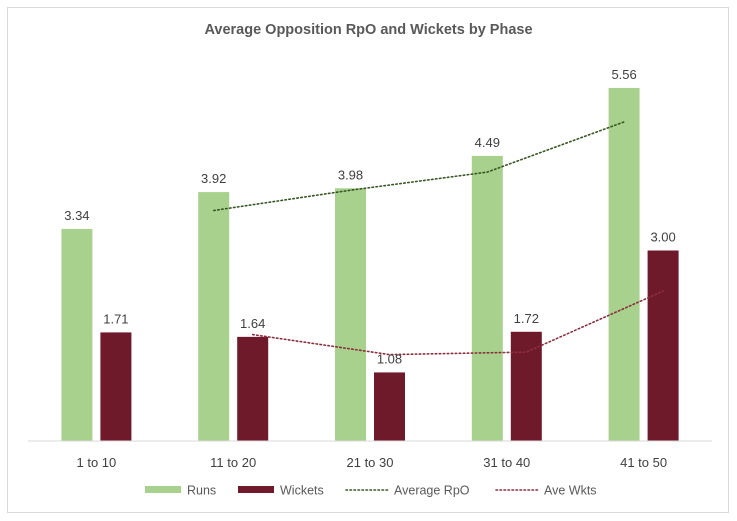  What do you see at coordinates (115, 318) in the screenshot?
I see `data-label-wickets-1: 1.71` at bounding box center [115, 318].